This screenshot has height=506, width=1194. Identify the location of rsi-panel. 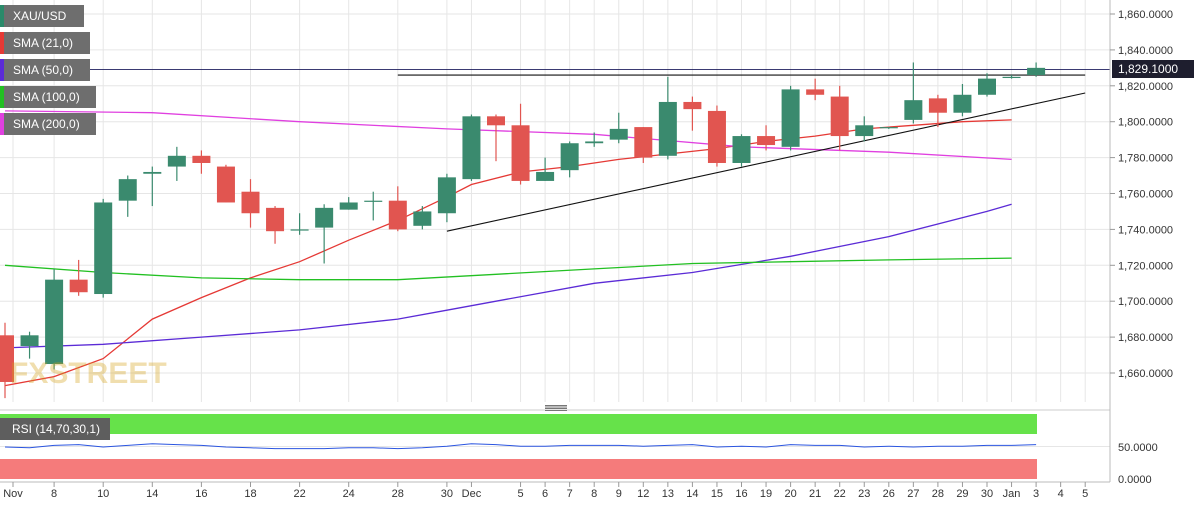
(520, 446).